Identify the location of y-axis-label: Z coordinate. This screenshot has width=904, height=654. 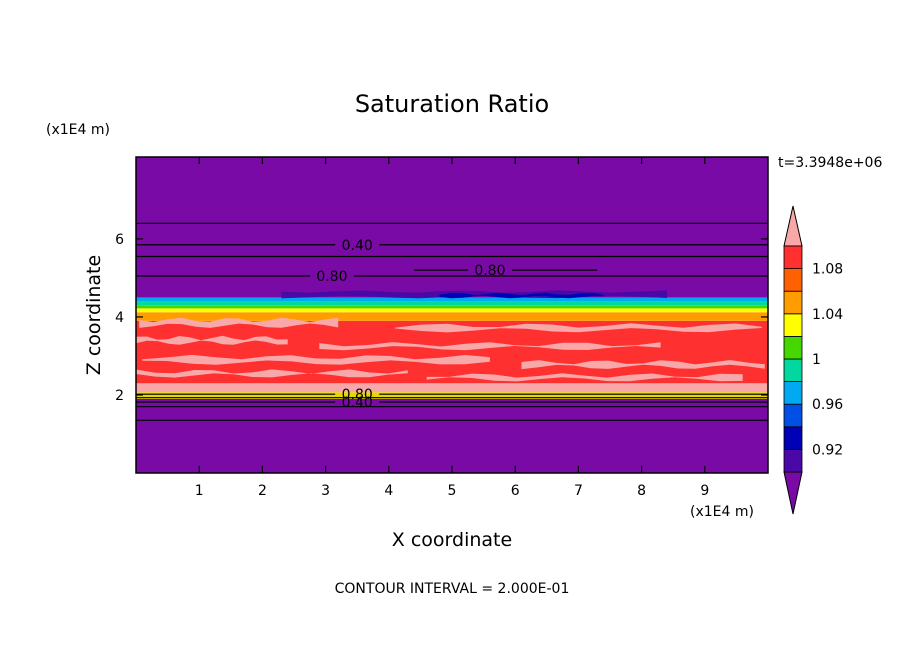
(94, 315).